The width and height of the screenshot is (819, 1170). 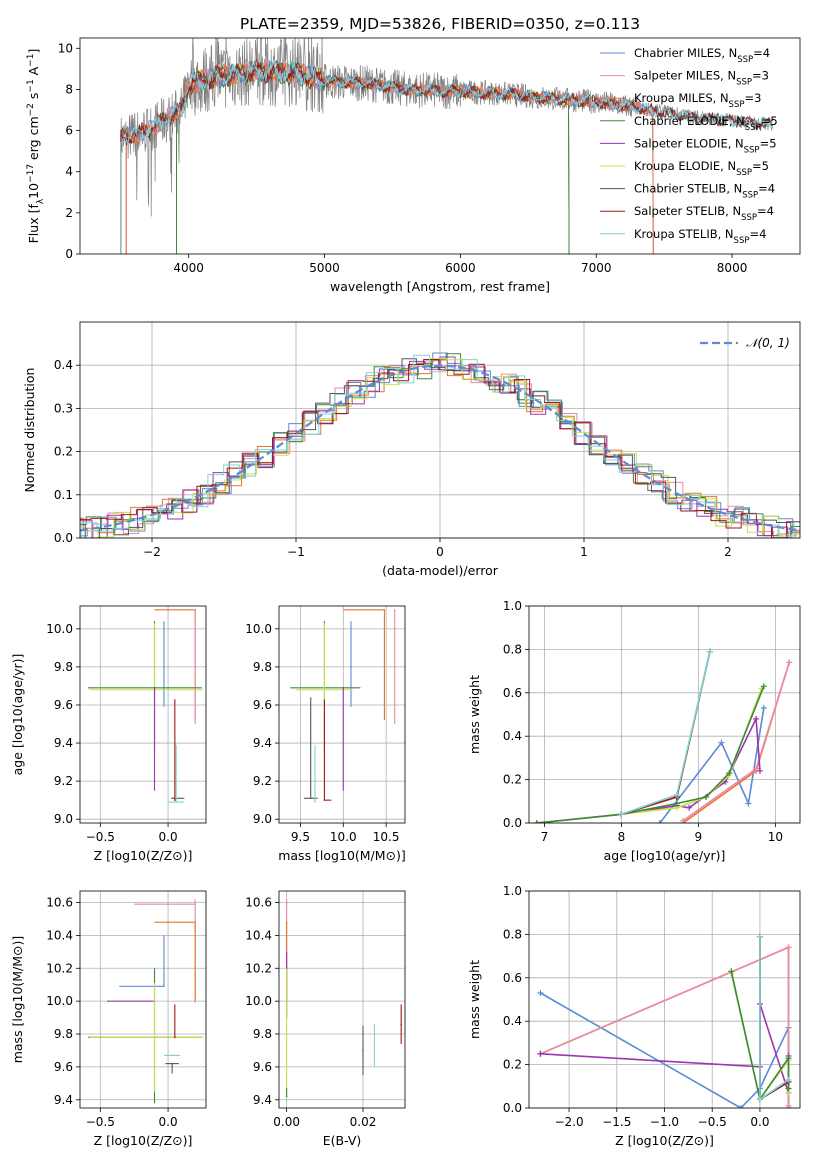 I want to click on y-axis-label-part: 10, so click(x=33, y=191).